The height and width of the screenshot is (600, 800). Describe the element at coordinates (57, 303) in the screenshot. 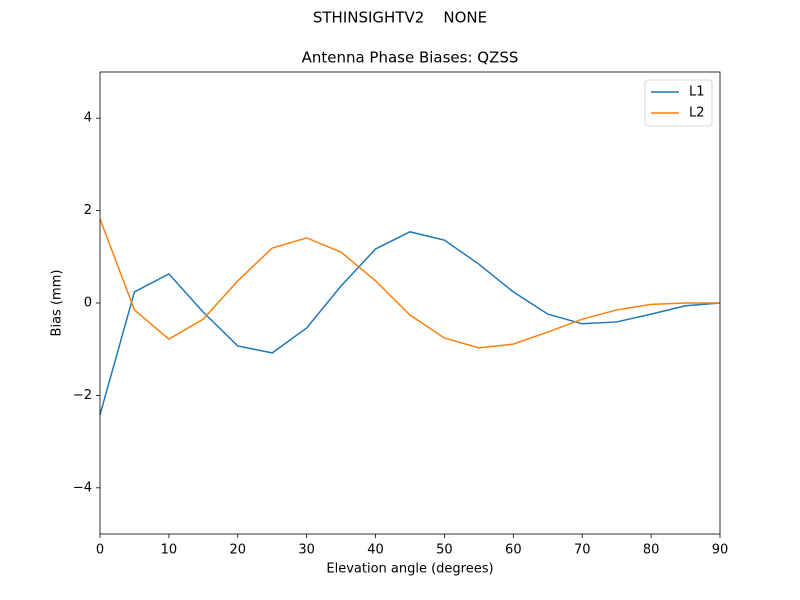

I see `y-axis-label: Bias (mm)` at that location.